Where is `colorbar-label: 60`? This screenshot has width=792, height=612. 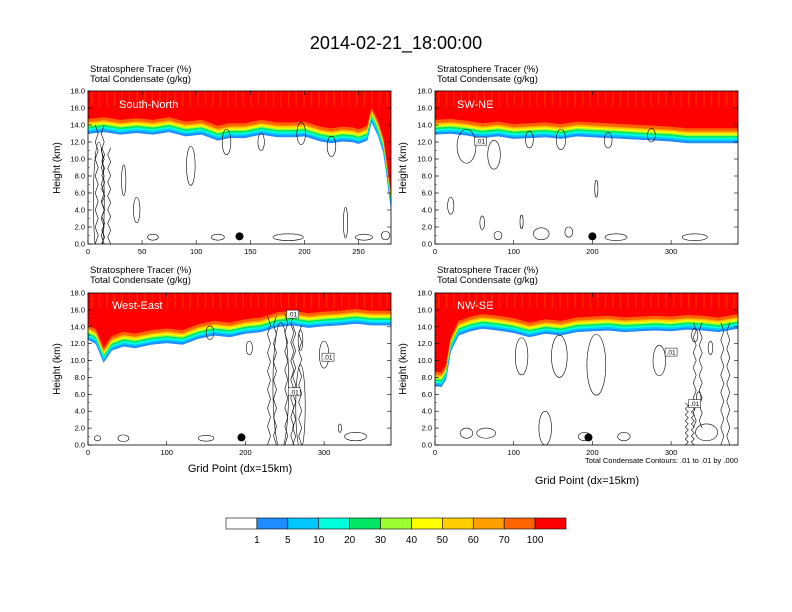 colorbar-label: 60 is located at coordinates (474, 540).